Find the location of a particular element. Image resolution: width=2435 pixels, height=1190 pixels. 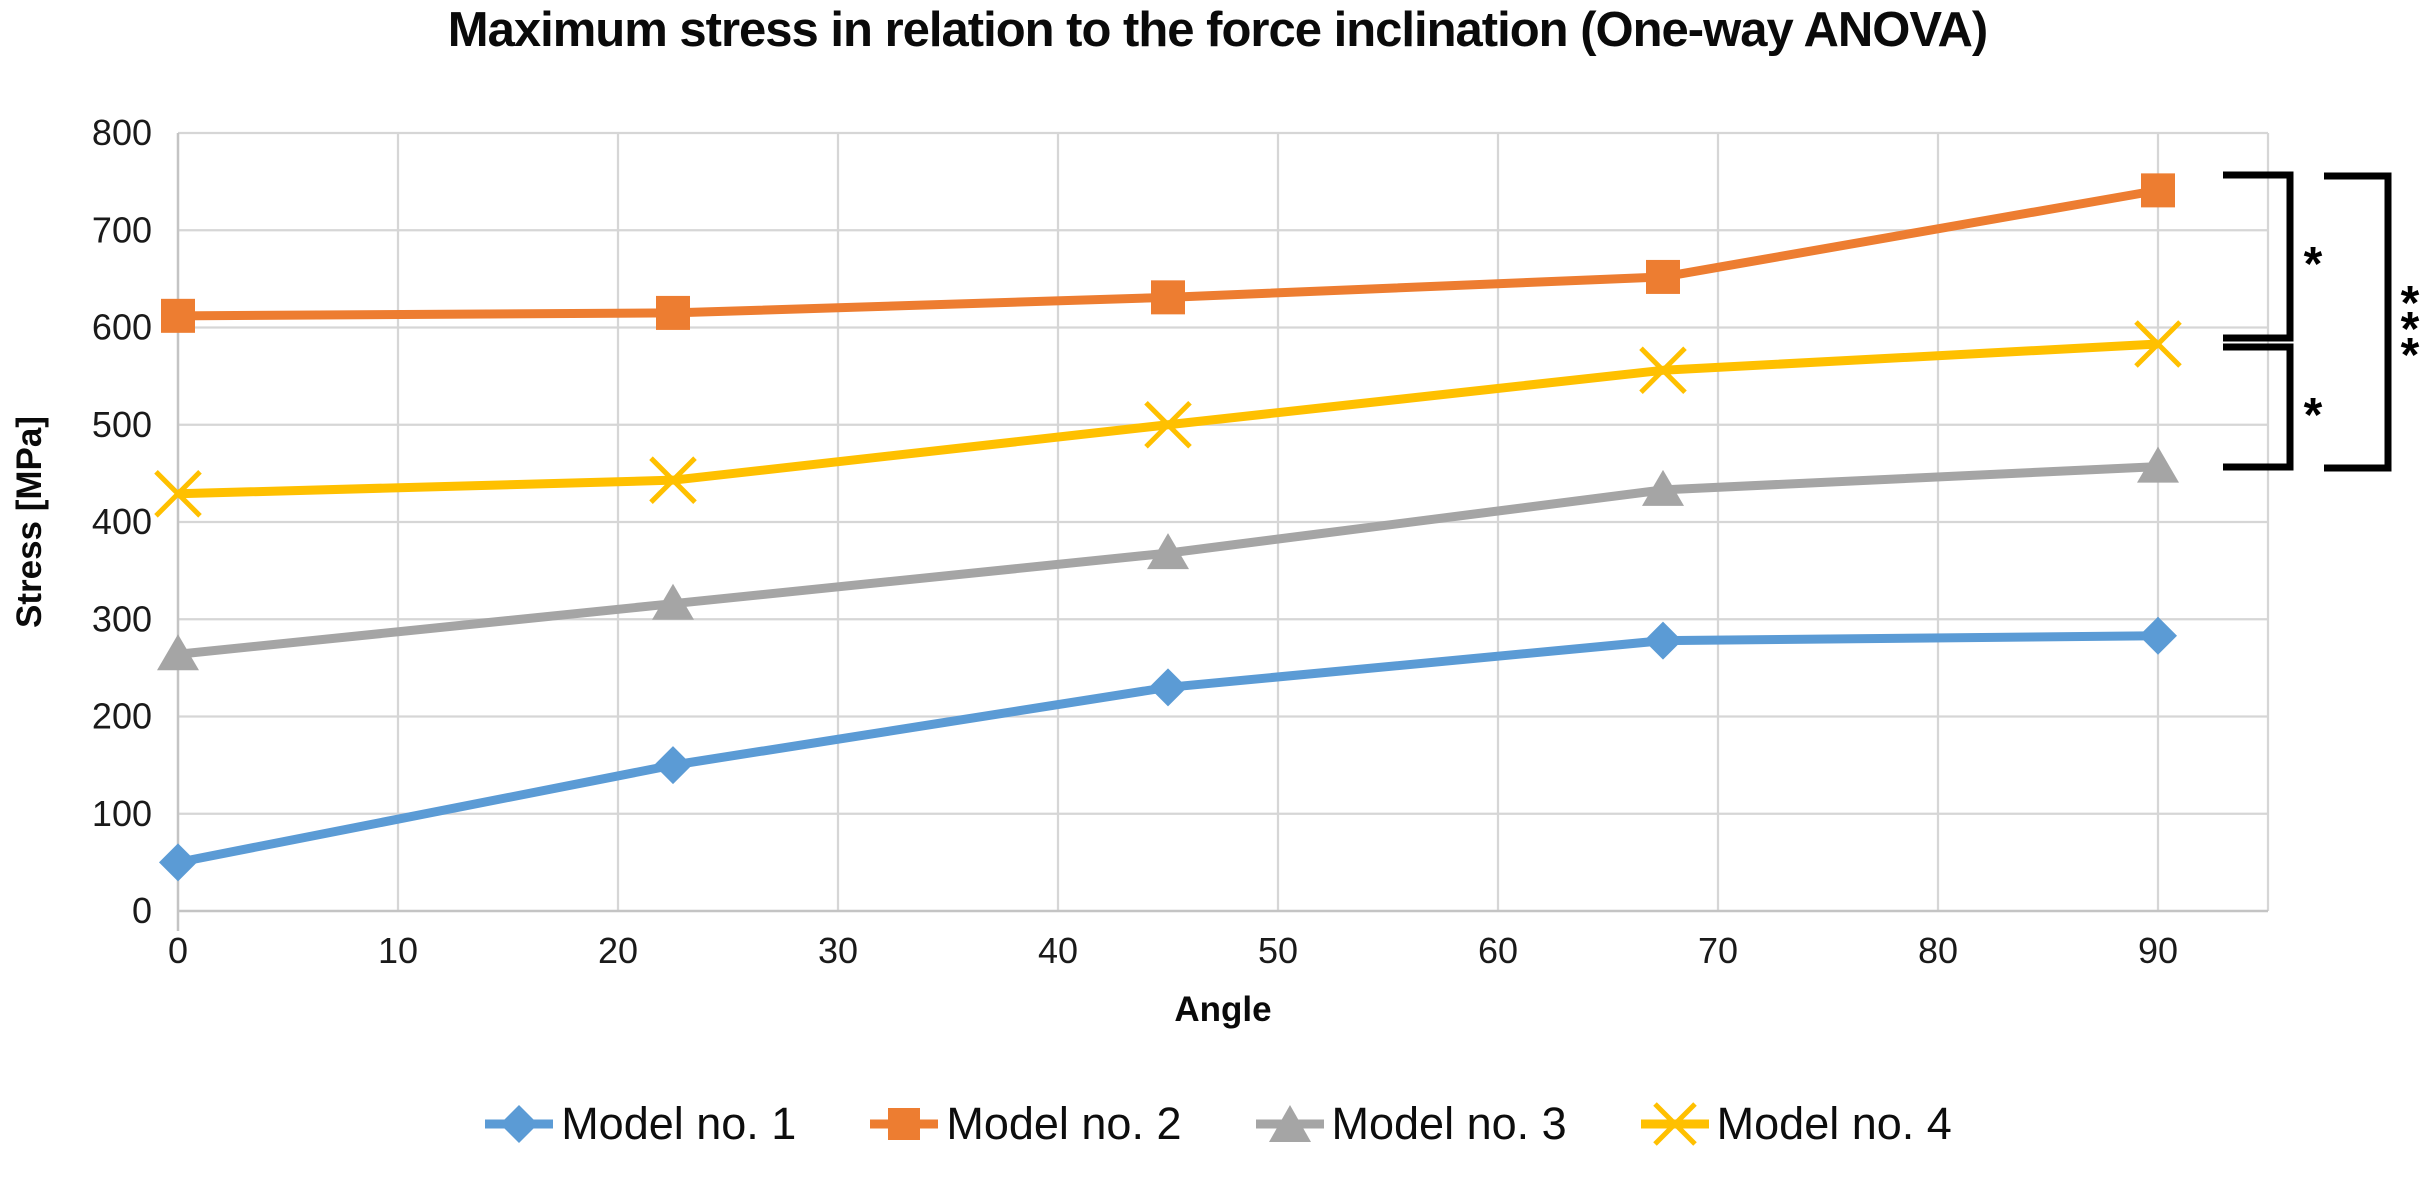

y-tick-label: 800 is located at coordinates (122, 132).